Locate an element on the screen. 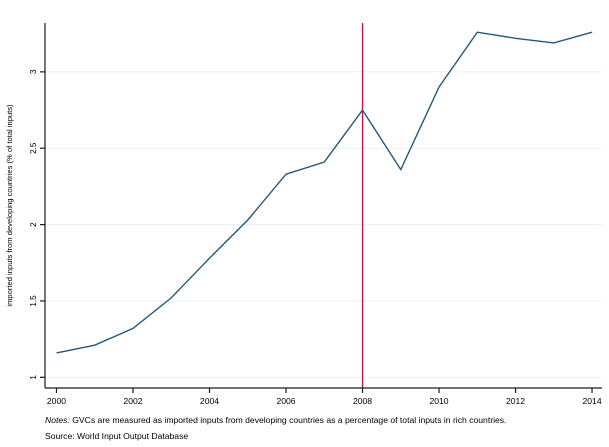 The width and height of the screenshot is (609, 447). x-tick-label: 2012 is located at coordinates (515, 401).